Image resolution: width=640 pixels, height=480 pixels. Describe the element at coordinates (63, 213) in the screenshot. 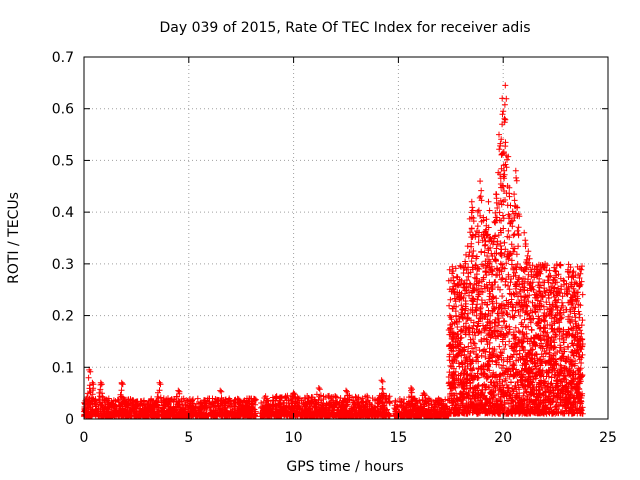

I see `y-tick-label: 0.4` at that location.